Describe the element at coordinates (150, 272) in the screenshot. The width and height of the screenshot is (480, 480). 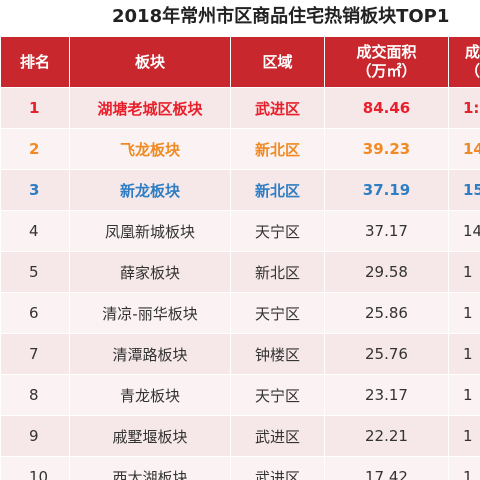
I see `block-cell: 薛家板块` at that location.